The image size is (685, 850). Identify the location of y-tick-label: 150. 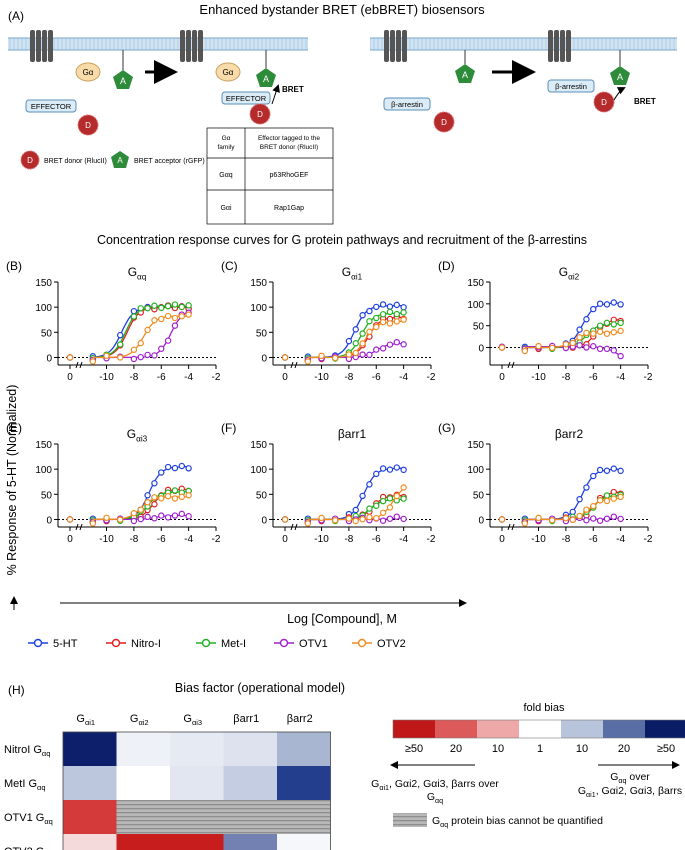
(43, 283).